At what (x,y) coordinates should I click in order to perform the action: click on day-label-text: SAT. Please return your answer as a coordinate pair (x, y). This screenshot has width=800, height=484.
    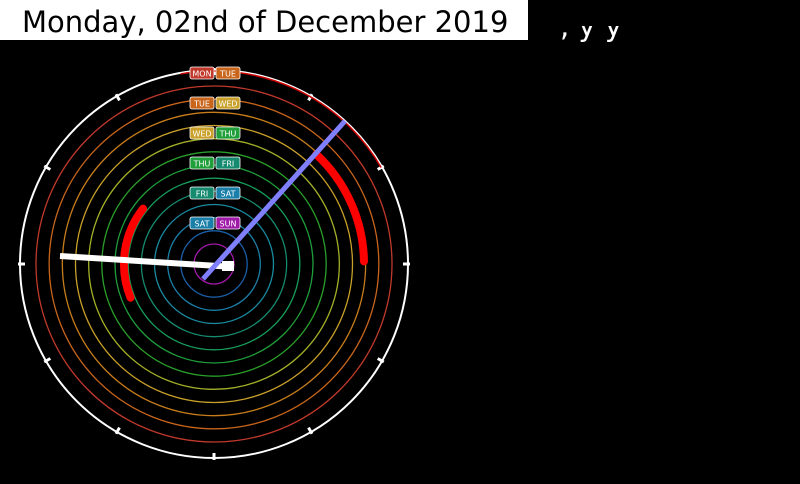
    Looking at the image, I should click on (202, 224).